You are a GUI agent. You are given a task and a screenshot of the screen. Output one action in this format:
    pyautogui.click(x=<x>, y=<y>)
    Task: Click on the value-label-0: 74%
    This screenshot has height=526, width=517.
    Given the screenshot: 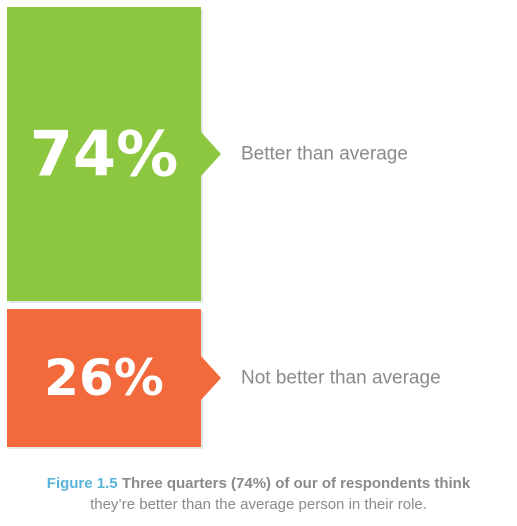 What is the action you would take?
    pyautogui.click(x=104, y=154)
    